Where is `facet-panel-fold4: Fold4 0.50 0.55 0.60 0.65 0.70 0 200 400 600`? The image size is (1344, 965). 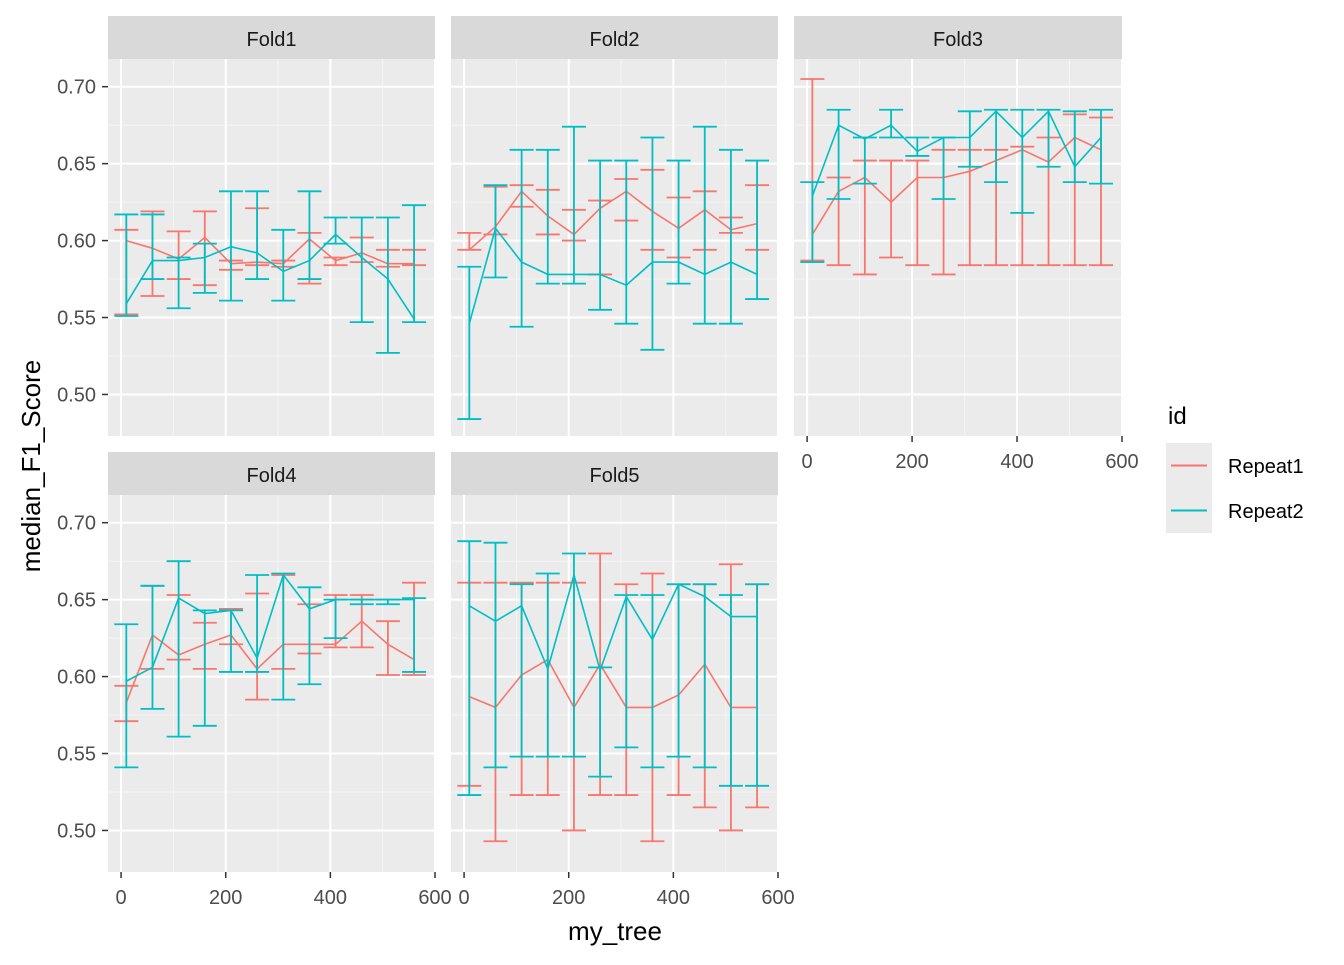
facet-panel-fold4: Fold4 0.50 0.55 0.60 0.65 0.70 0 200 400 600 is located at coordinates (254, 680).